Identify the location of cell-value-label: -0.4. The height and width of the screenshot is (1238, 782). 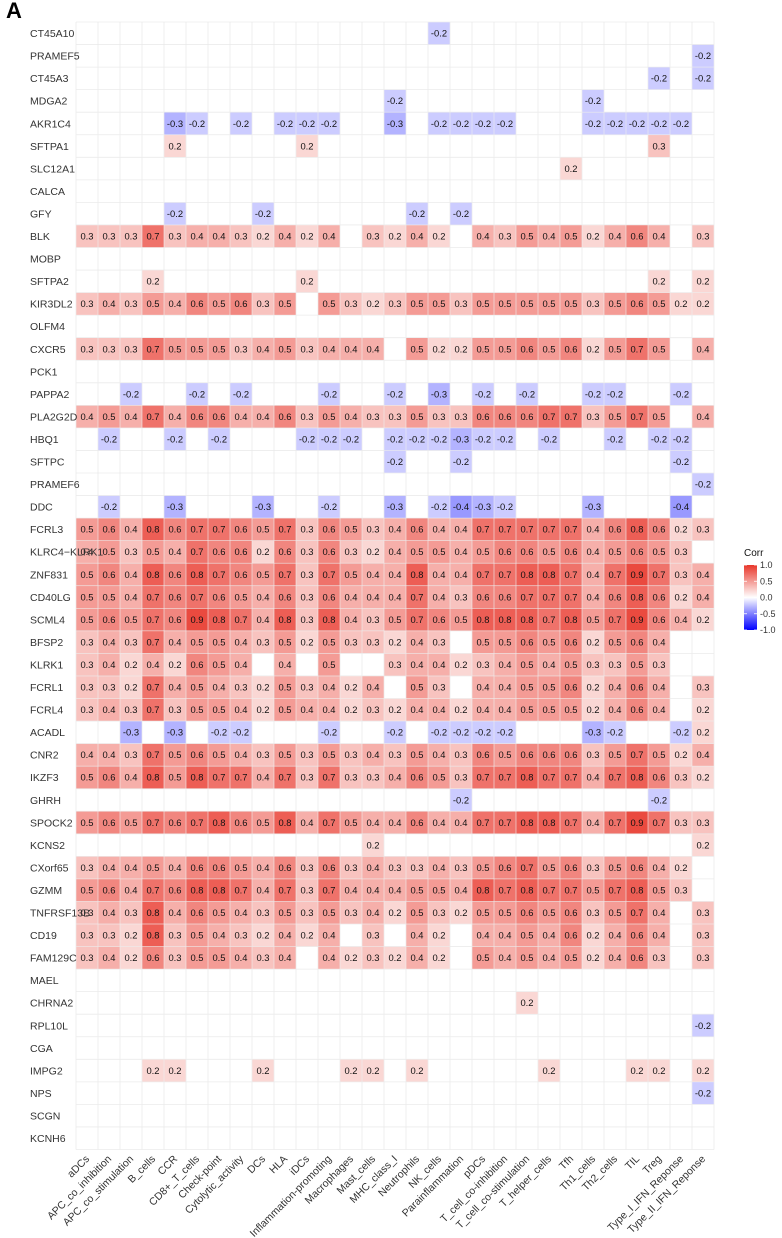
(681, 506).